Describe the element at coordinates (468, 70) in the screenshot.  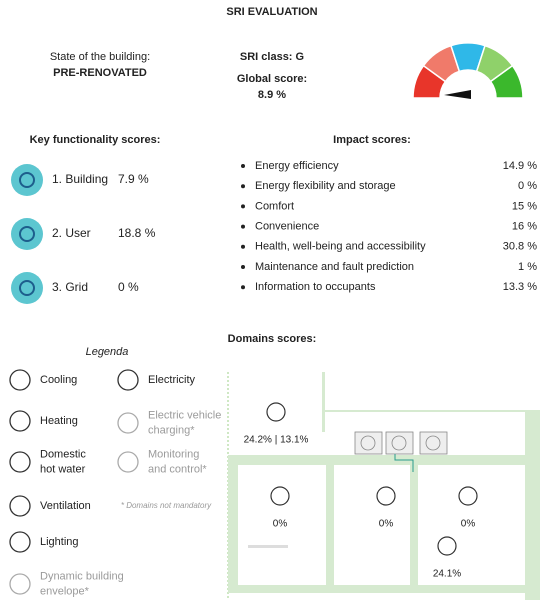
I see `gauge` at that location.